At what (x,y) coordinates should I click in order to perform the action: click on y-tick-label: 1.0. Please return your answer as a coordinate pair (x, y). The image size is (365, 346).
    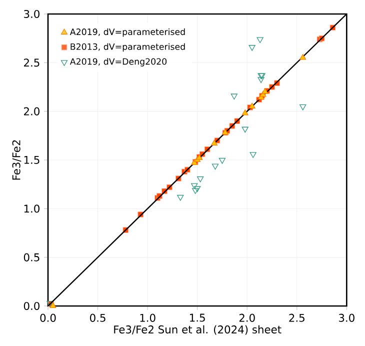
    Looking at the image, I should click on (32, 208).